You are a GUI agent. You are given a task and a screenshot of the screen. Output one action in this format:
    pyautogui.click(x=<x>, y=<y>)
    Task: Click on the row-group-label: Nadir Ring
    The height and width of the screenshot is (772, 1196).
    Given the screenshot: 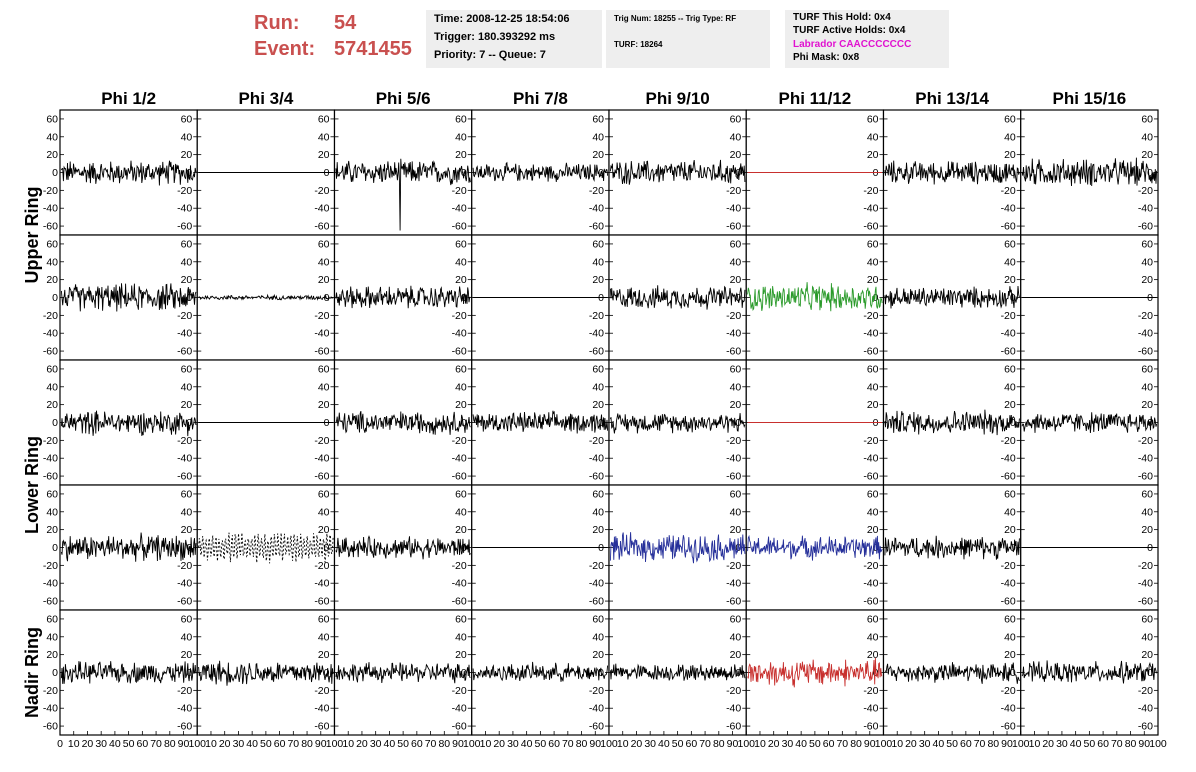 What is the action you would take?
    pyautogui.click(x=32, y=672)
    